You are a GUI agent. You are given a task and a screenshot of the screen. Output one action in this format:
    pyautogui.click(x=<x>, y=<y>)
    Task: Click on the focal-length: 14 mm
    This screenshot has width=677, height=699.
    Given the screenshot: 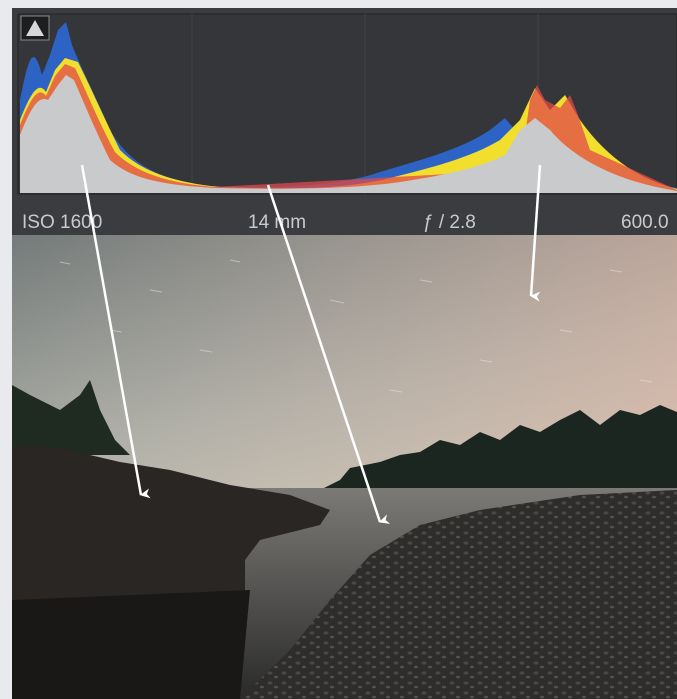 What is the action you would take?
    pyautogui.click(x=277, y=222)
    